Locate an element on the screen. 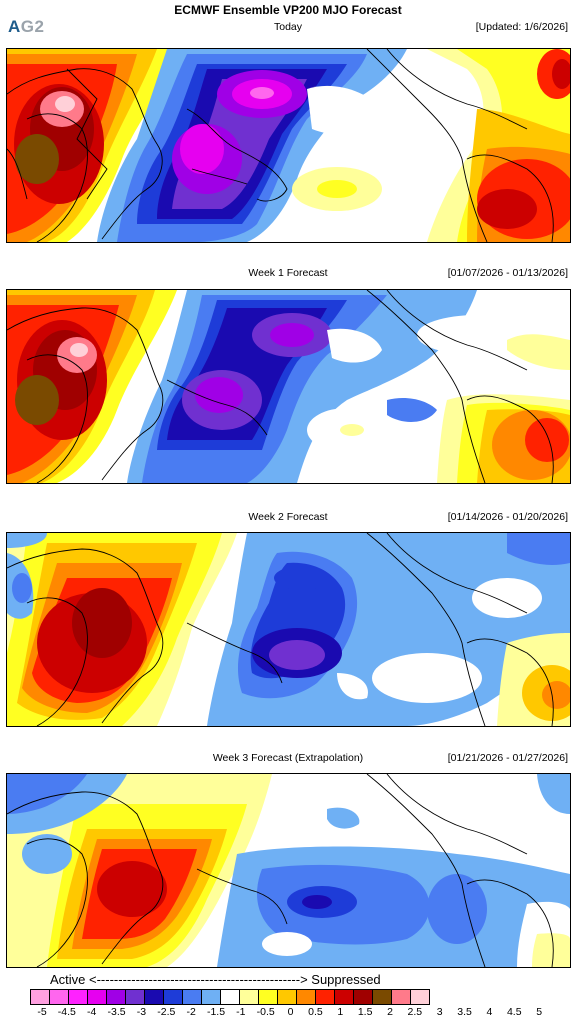  scale-tick-label: -1 is located at coordinates (241, 1012).